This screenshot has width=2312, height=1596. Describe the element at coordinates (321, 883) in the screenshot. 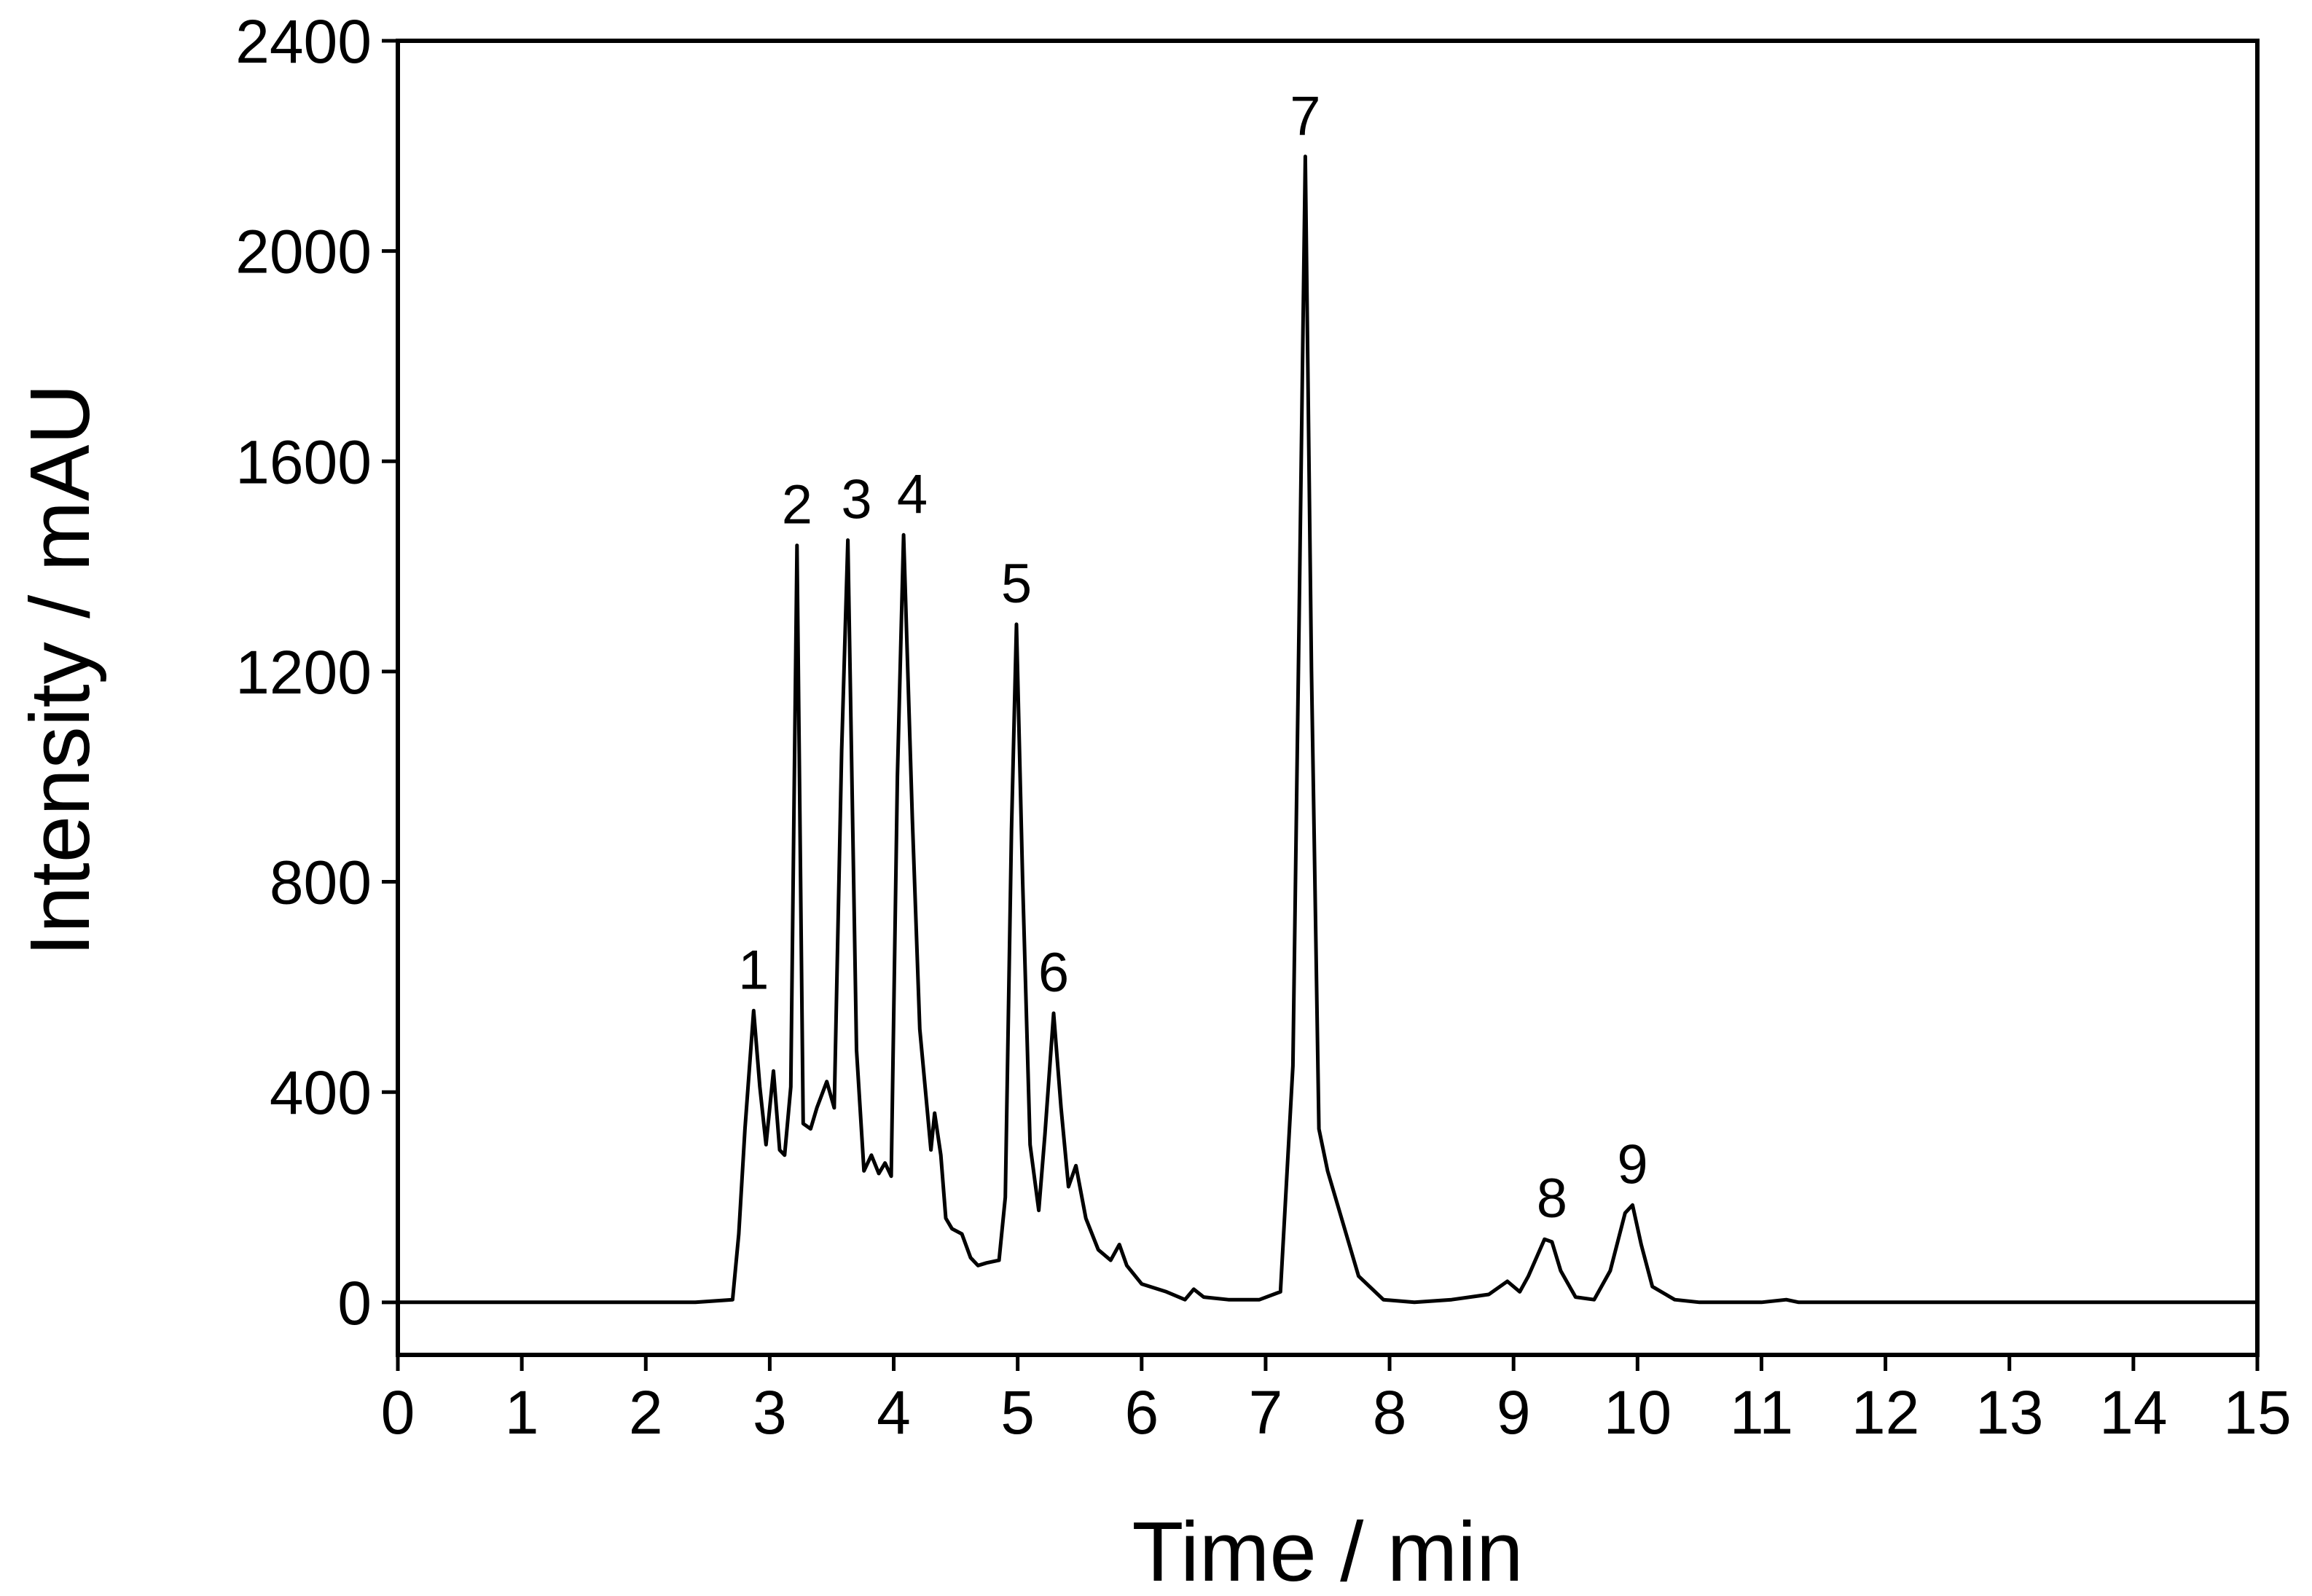

I see `y-tick-label: 800` at that location.